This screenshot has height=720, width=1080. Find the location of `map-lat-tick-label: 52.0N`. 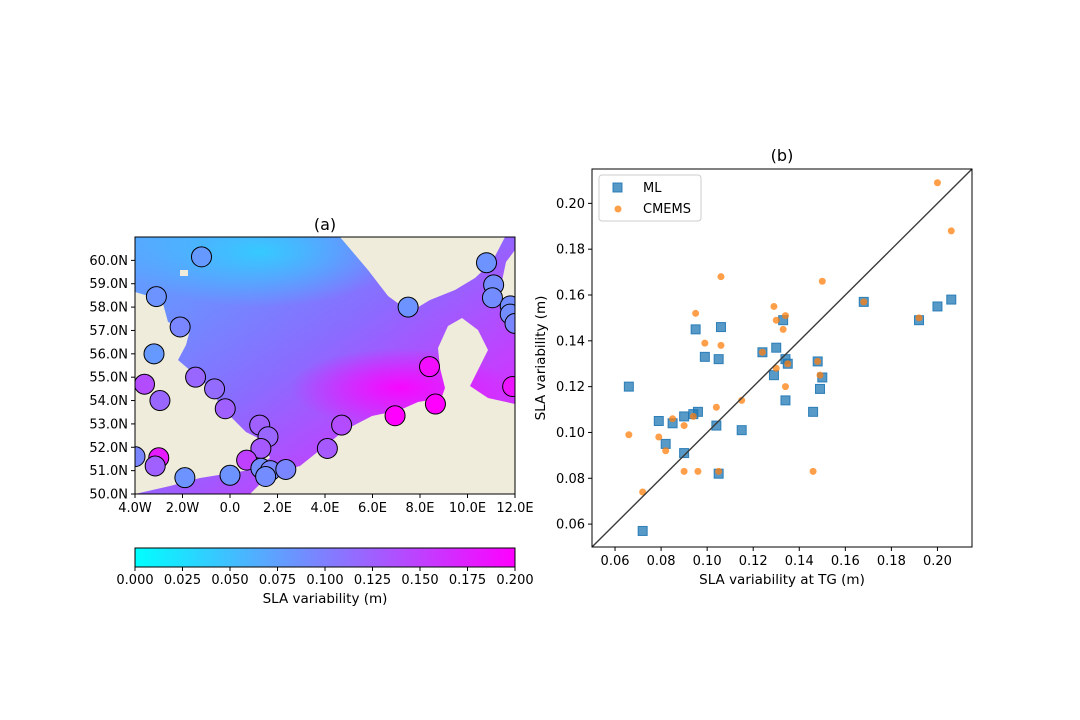

map-lat-tick-label: 52.0N is located at coordinates (108, 448).